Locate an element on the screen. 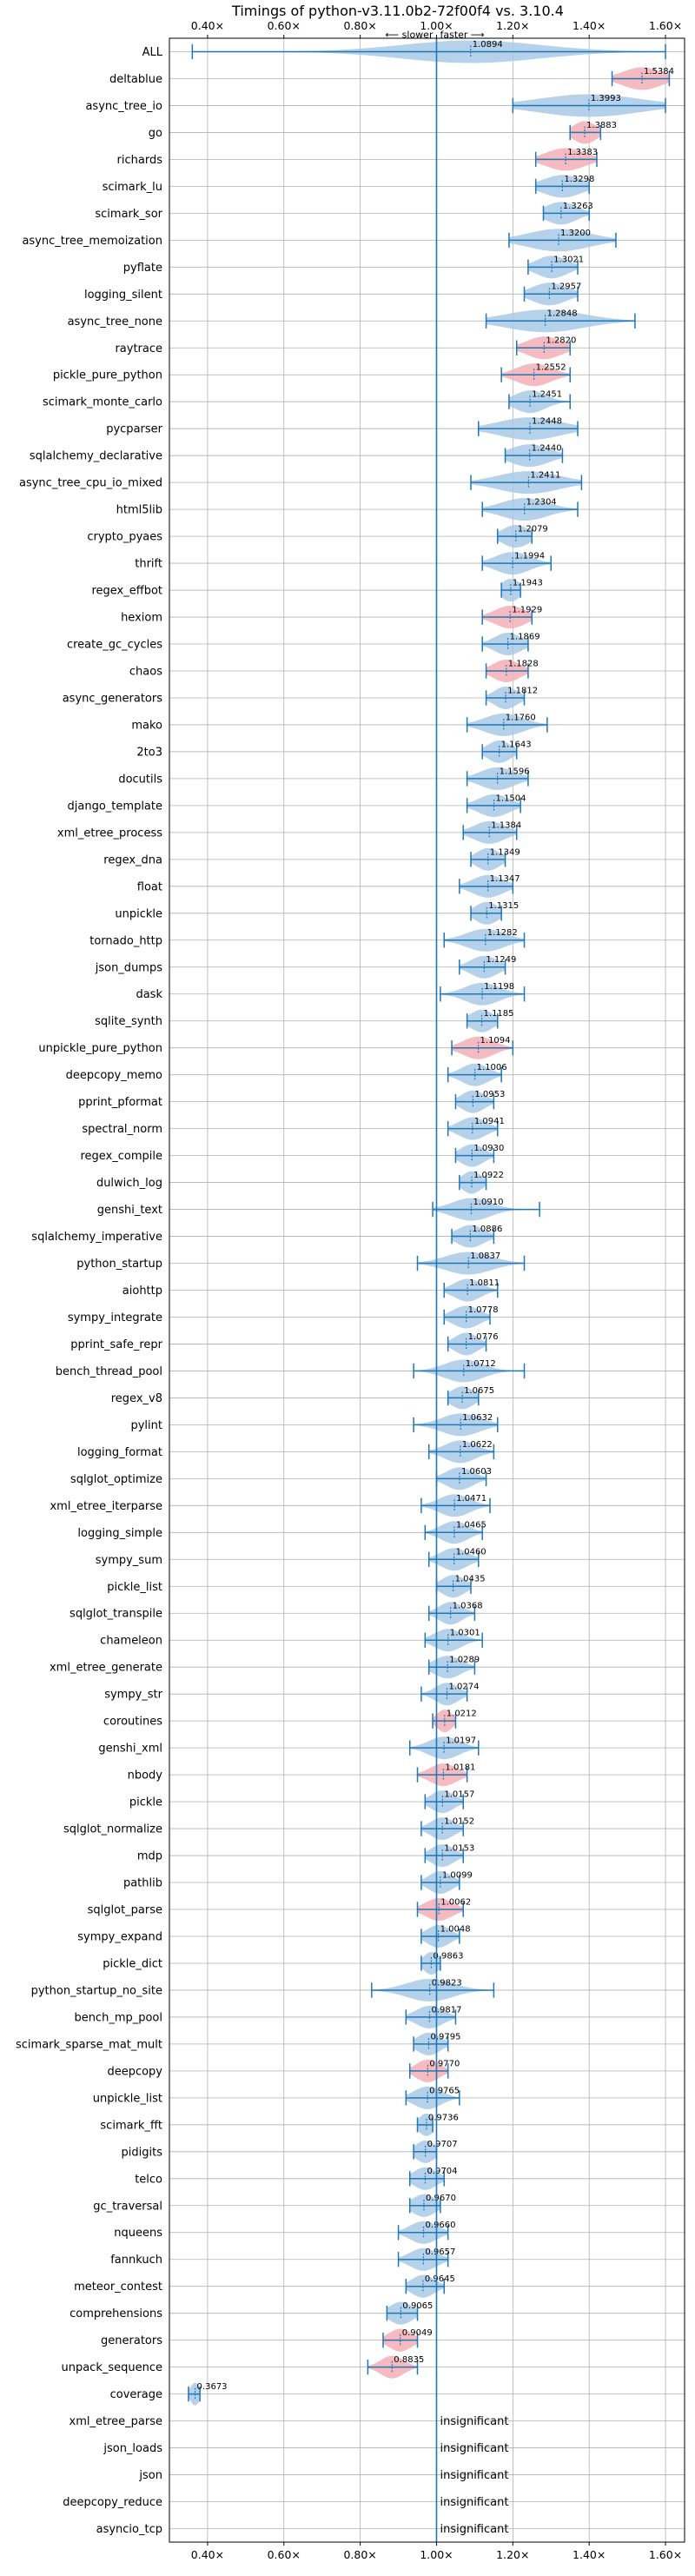 This screenshot has width=695, height=2576. value-label: 1.0368 is located at coordinates (468, 1606).